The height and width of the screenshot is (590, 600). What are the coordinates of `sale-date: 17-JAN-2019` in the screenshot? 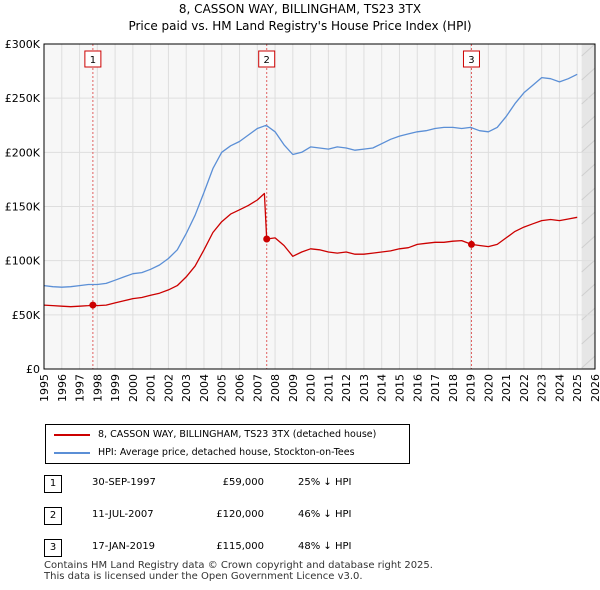 It's located at (124, 546).